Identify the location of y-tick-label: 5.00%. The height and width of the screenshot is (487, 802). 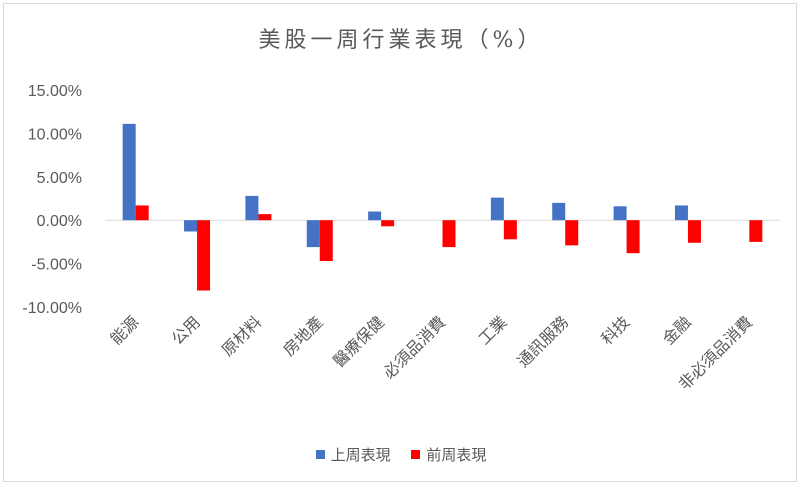
(59, 178).